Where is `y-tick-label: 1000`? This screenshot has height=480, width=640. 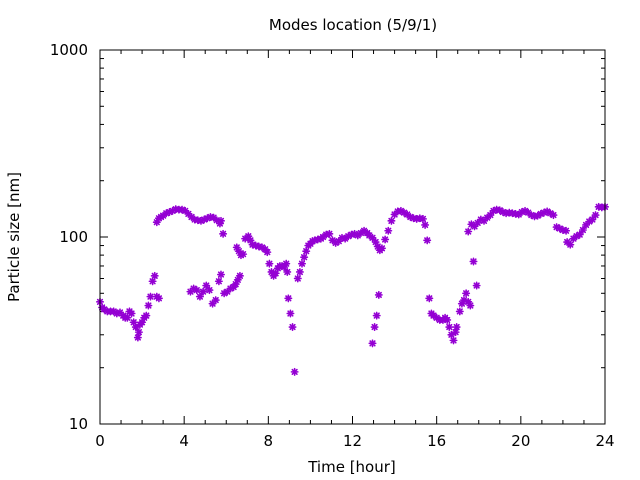 y-tick-label: 1000 is located at coordinates (69, 50).